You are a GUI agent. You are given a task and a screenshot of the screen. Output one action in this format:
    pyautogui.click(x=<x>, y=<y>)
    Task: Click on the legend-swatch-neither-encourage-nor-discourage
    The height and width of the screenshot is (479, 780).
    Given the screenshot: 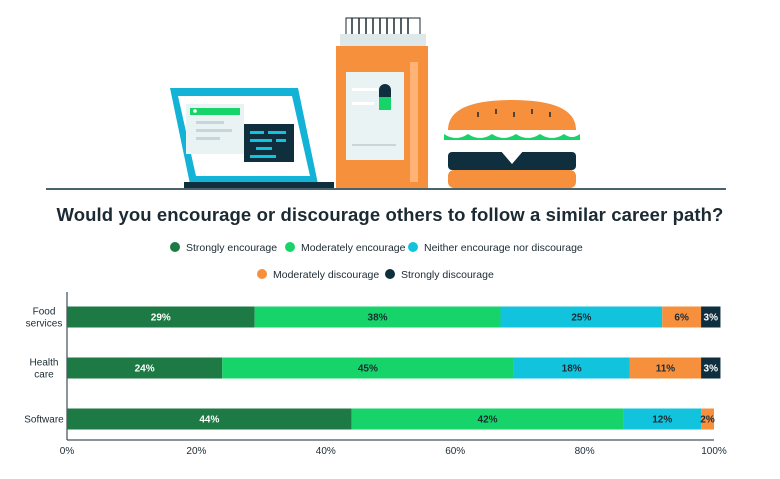 What is the action you would take?
    pyautogui.click(x=413, y=247)
    